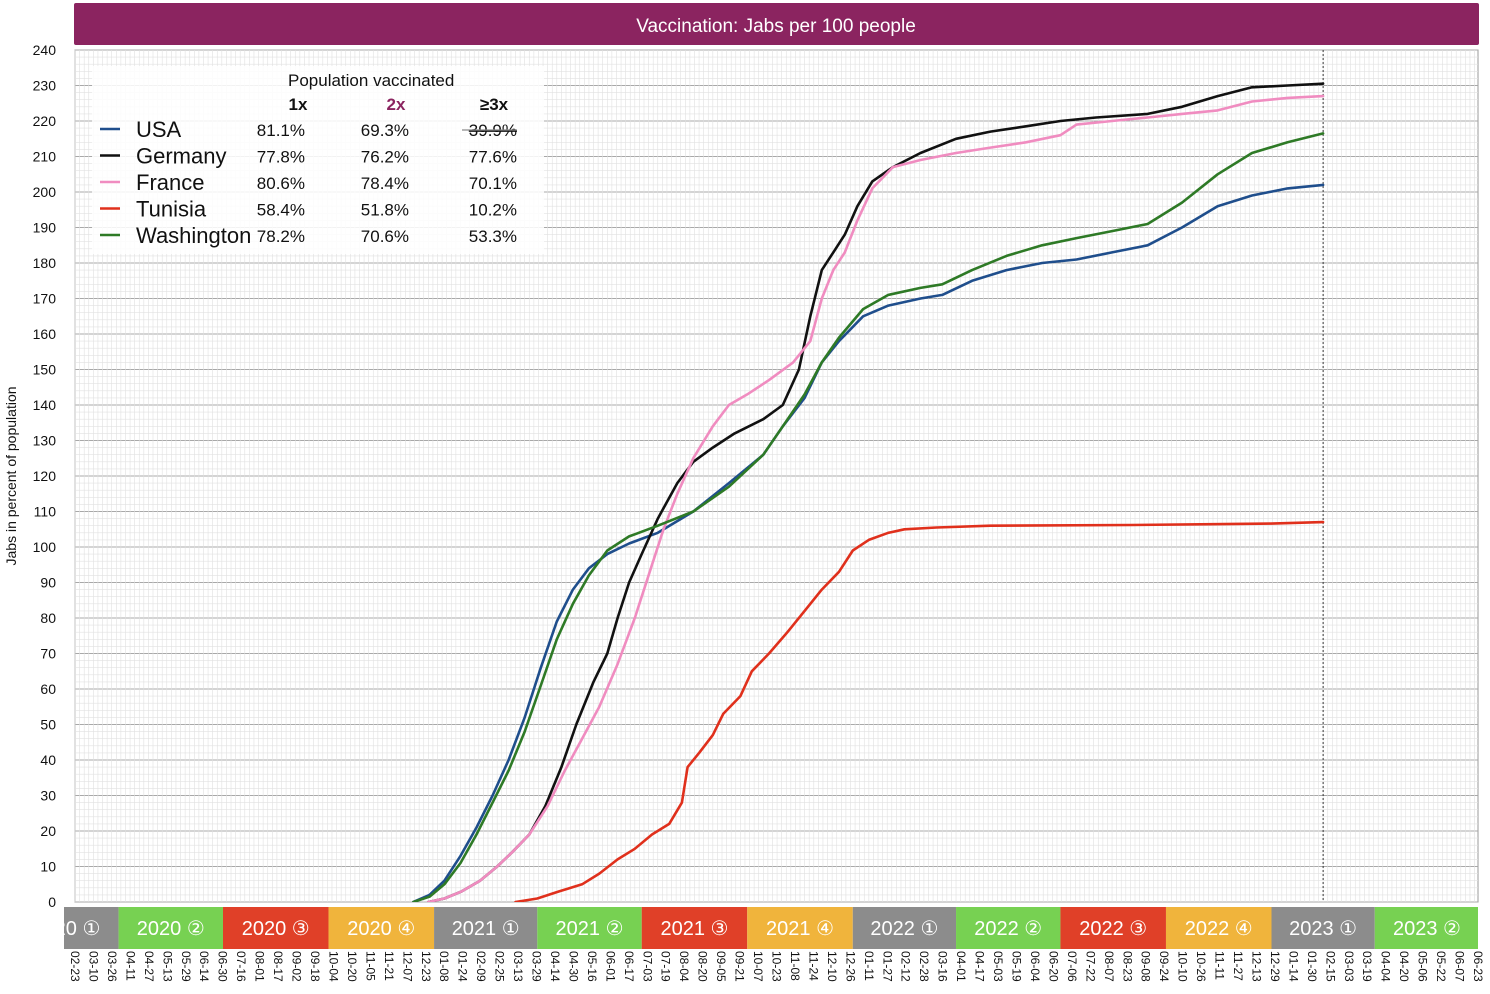  What do you see at coordinates (481, 966) in the screenshot?
I see `x-tick-label: 02-09` at bounding box center [481, 966].